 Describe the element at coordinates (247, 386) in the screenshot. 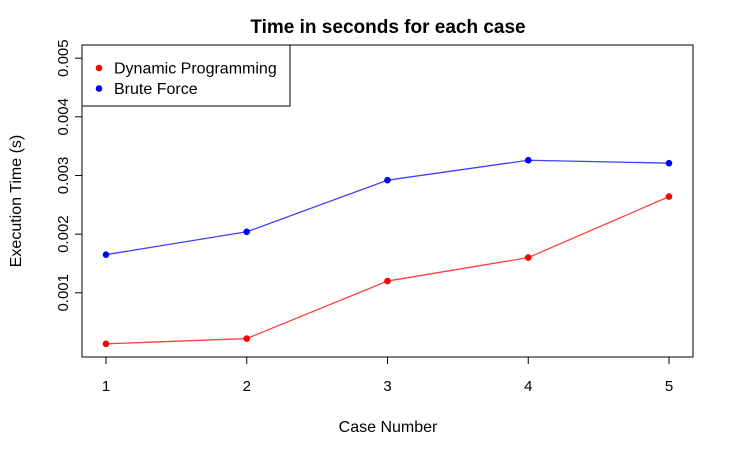

I see `x-tick-label: 2` at that location.